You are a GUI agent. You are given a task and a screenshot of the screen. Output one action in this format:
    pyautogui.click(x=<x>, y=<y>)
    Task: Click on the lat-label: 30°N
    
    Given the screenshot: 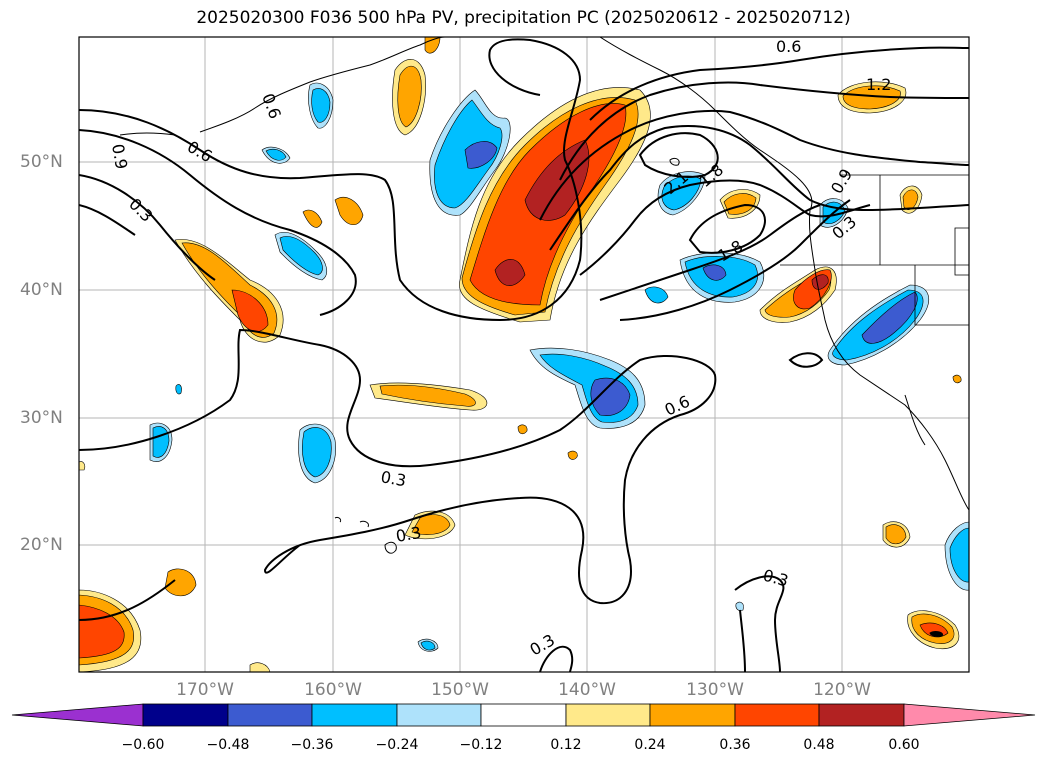 What is the action you would take?
    pyautogui.click(x=41, y=418)
    